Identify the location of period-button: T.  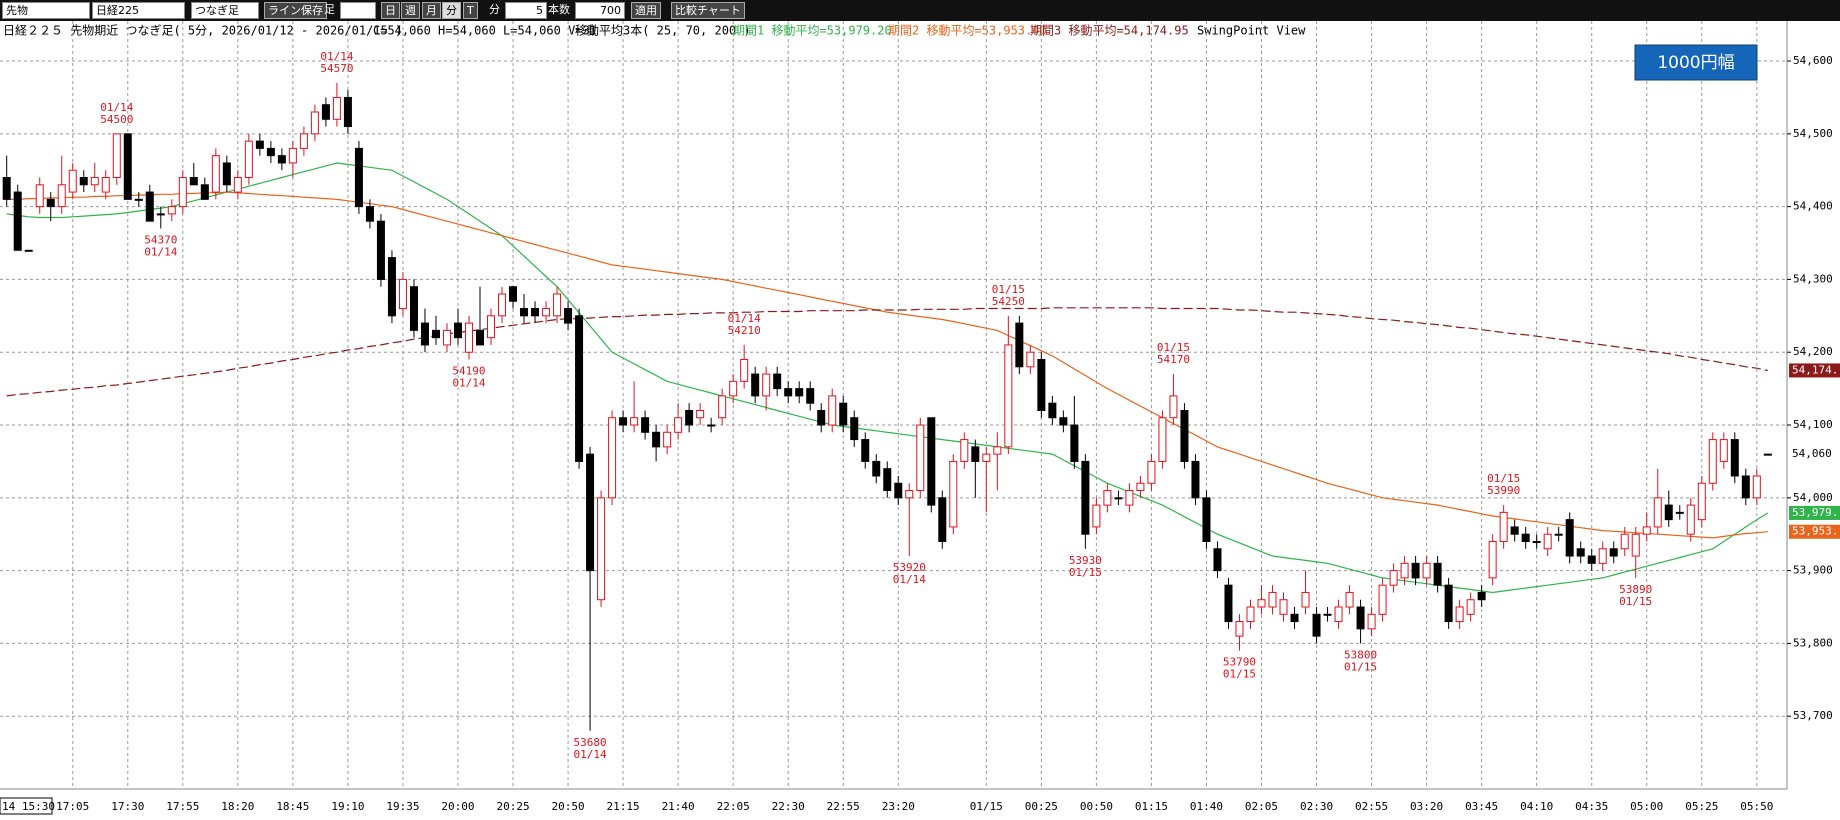
(470, 10).